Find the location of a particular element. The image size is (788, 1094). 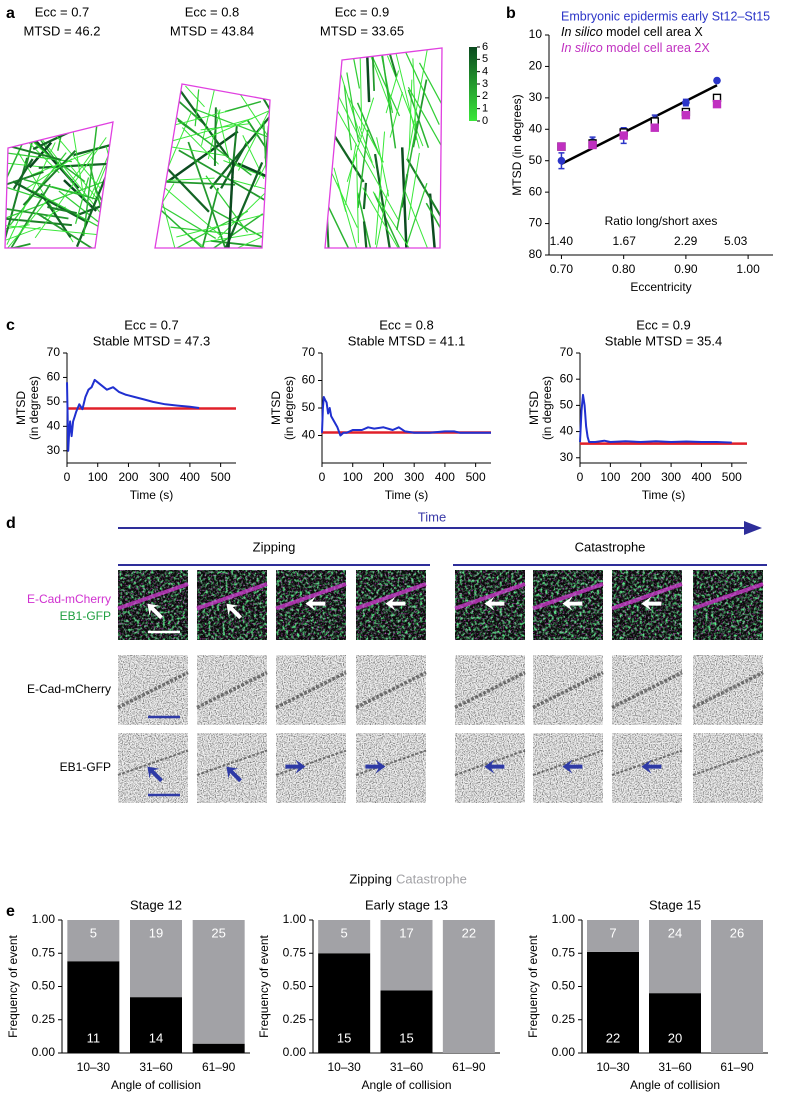

x-tick-label: 200 is located at coordinates (383, 477).